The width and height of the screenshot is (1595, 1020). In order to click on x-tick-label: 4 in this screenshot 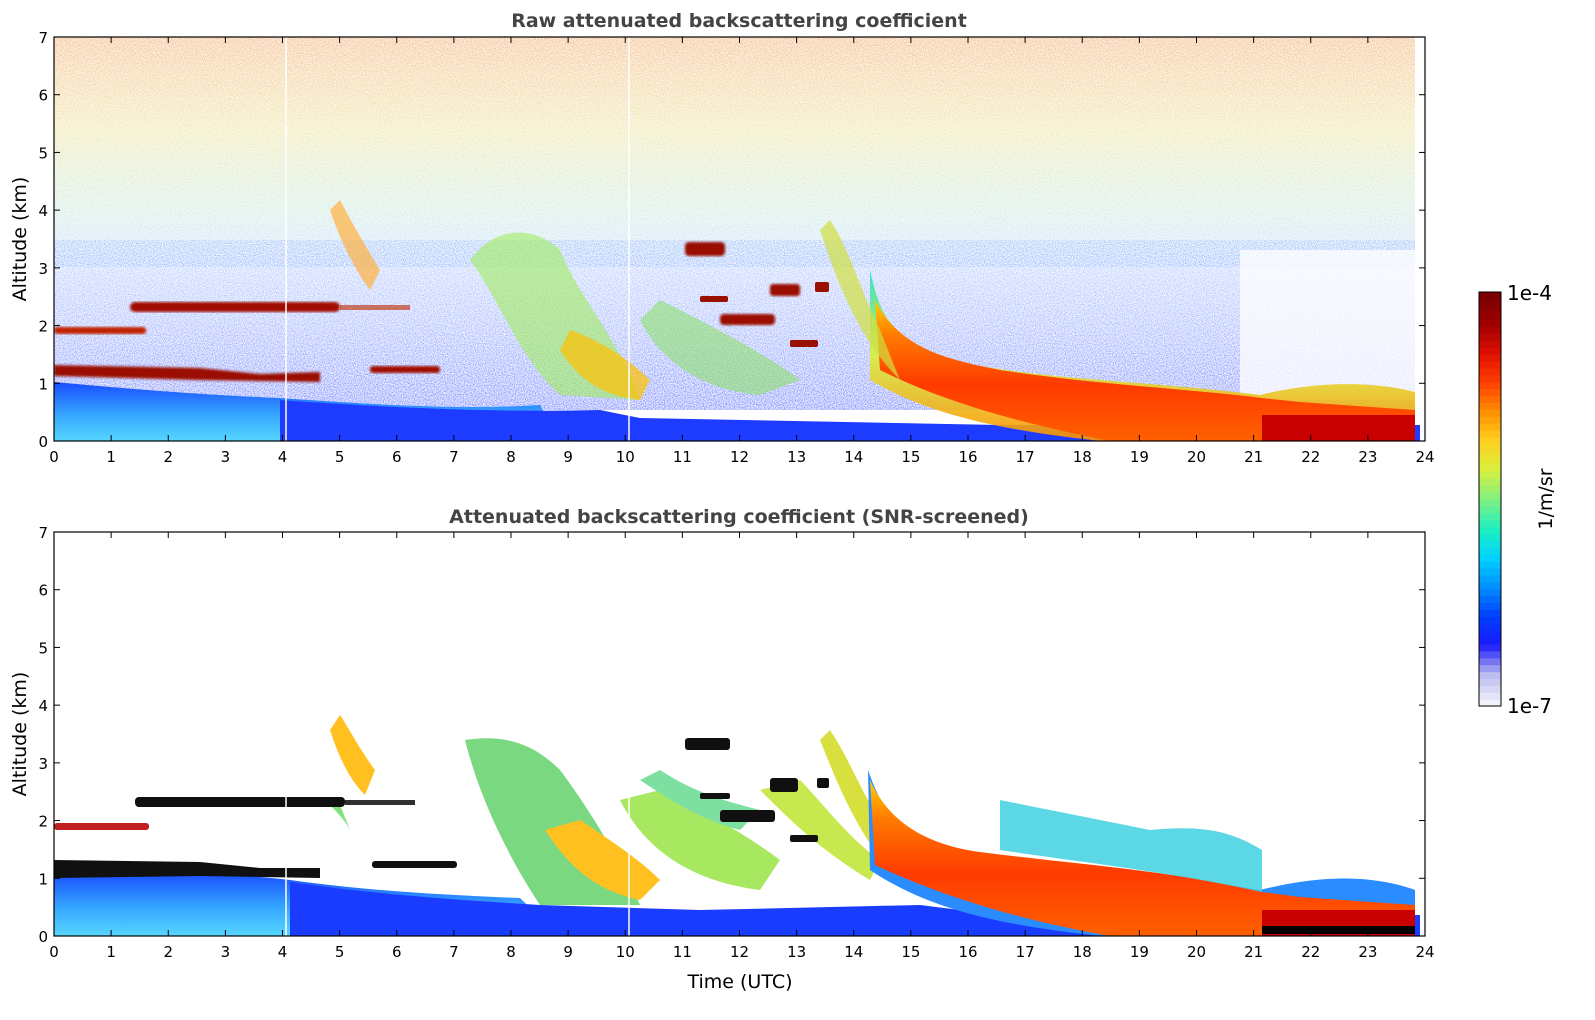, I will do `click(283, 952)`.